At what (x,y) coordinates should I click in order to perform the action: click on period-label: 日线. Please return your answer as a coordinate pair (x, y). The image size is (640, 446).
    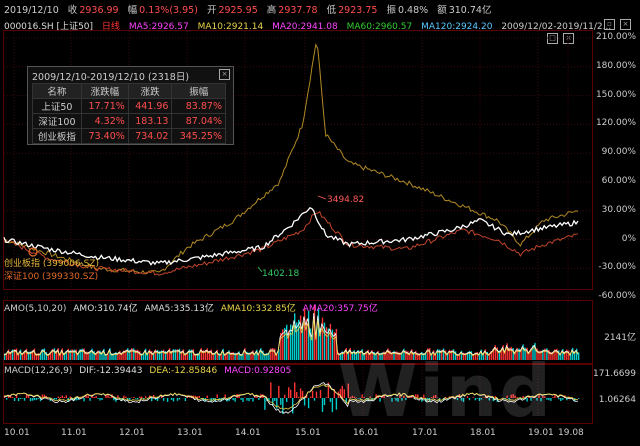
    Looking at the image, I should click on (110, 27).